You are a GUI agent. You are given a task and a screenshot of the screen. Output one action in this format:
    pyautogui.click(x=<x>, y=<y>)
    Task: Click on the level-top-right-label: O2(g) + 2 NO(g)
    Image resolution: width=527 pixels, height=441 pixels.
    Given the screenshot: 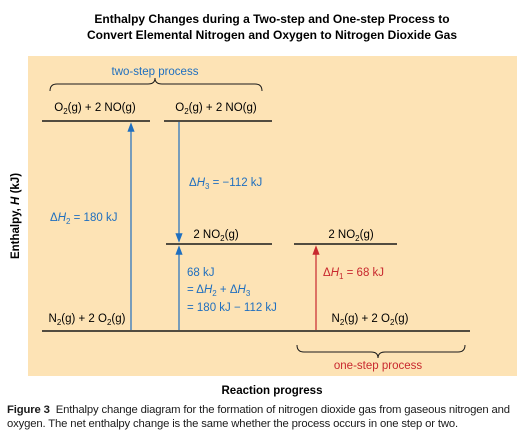 What is the action you would take?
    pyautogui.click(x=216, y=109)
    